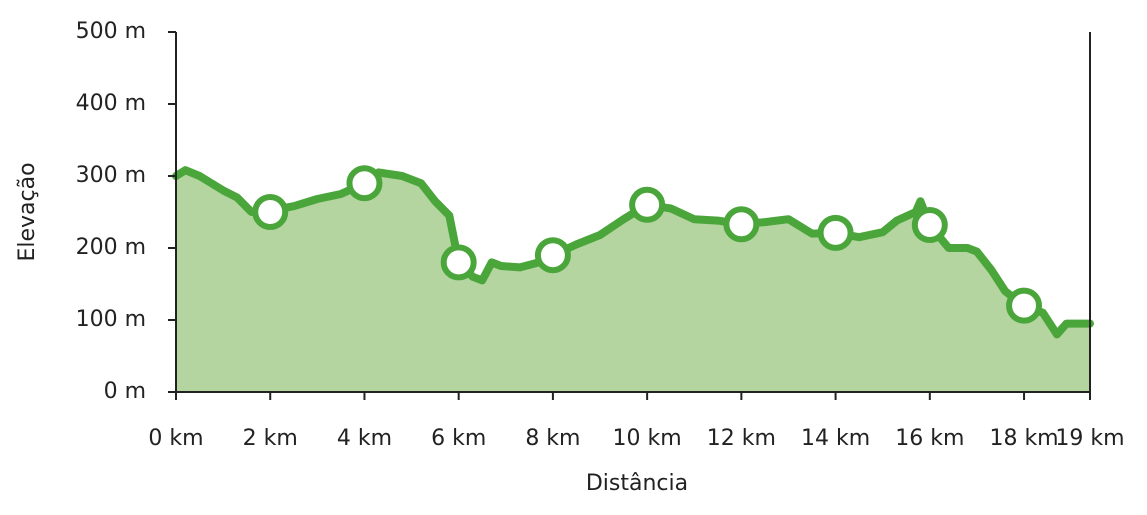  What do you see at coordinates (741, 438) in the screenshot?
I see `x-tick-label: 12 km` at bounding box center [741, 438].